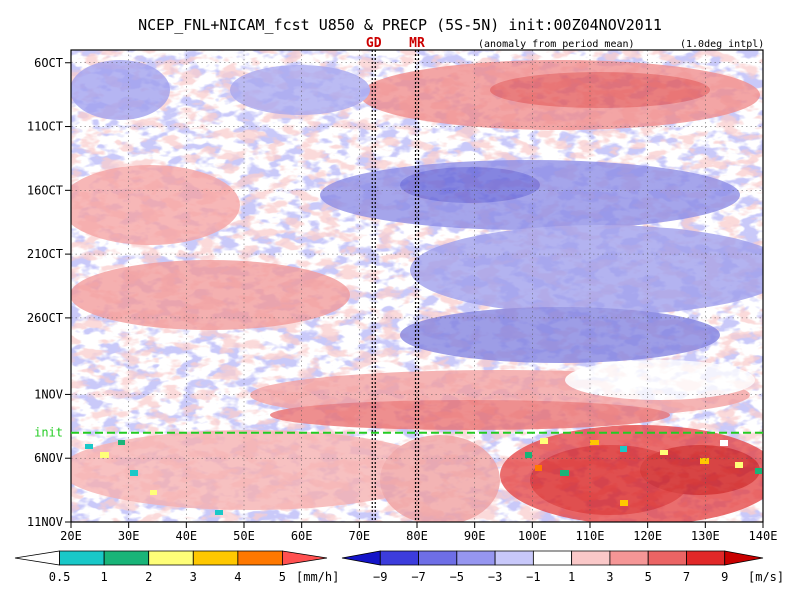 Image resolution: width=800 pixels, height=604 pixels. What do you see at coordinates (457, 577) in the screenshot?
I see `colorbar-label: −5` at bounding box center [457, 577].